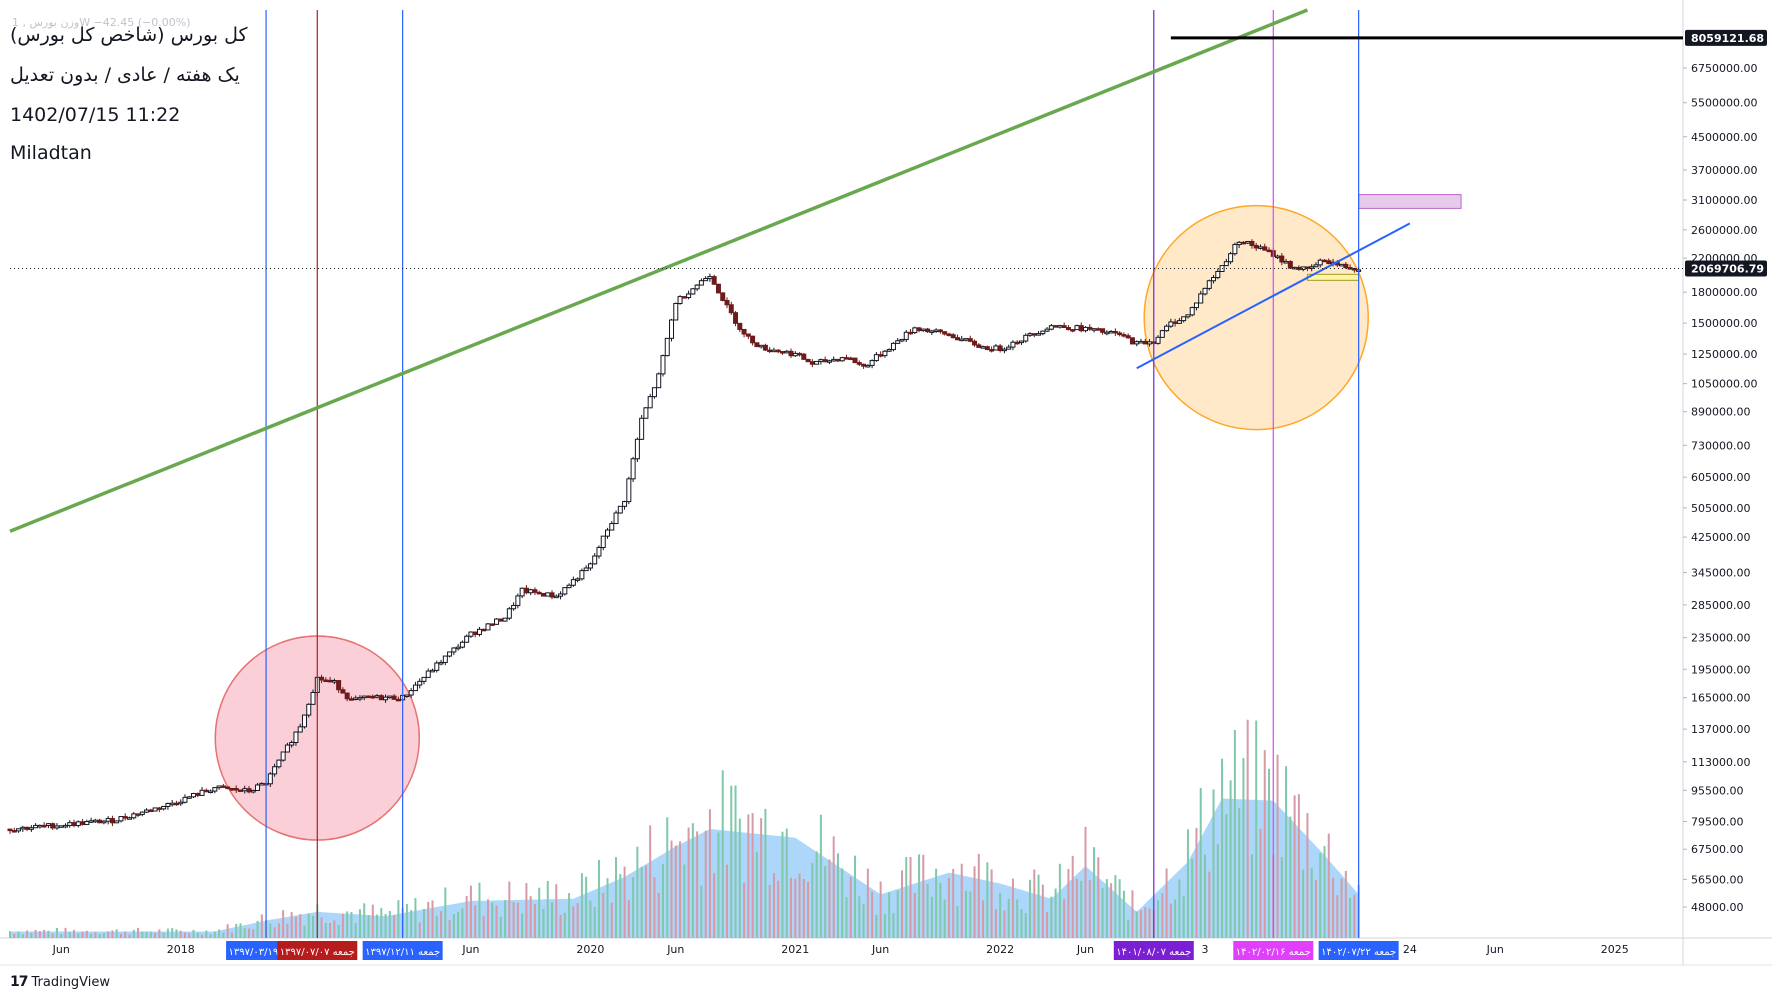 The height and width of the screenshot is (996, 1772). What do you see at coordinates (1410, 949) in the screenshot?
I see `time-tick-label: 24` at bounding box center [1410, 949].